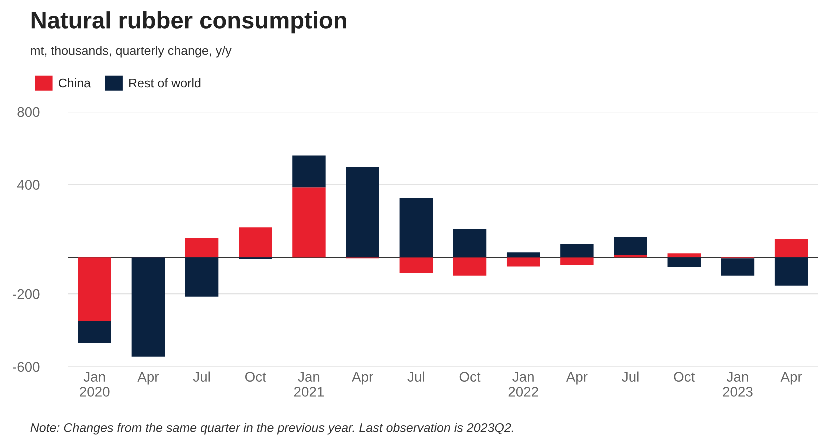  What do you see at coordinates (309, 384) in the screenshot?
I see `x-tick-label: Jan 2021` at bounding box center [309, 384].